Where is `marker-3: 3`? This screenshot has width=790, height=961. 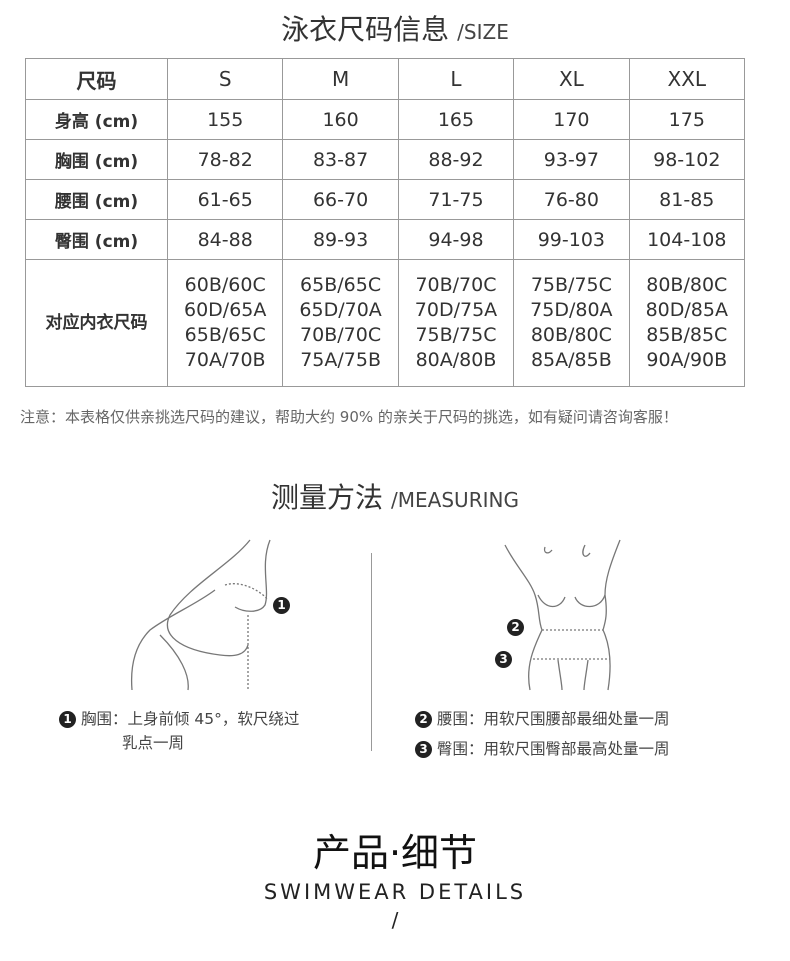 marker-3: 3 is located at coordinates (503, 659).